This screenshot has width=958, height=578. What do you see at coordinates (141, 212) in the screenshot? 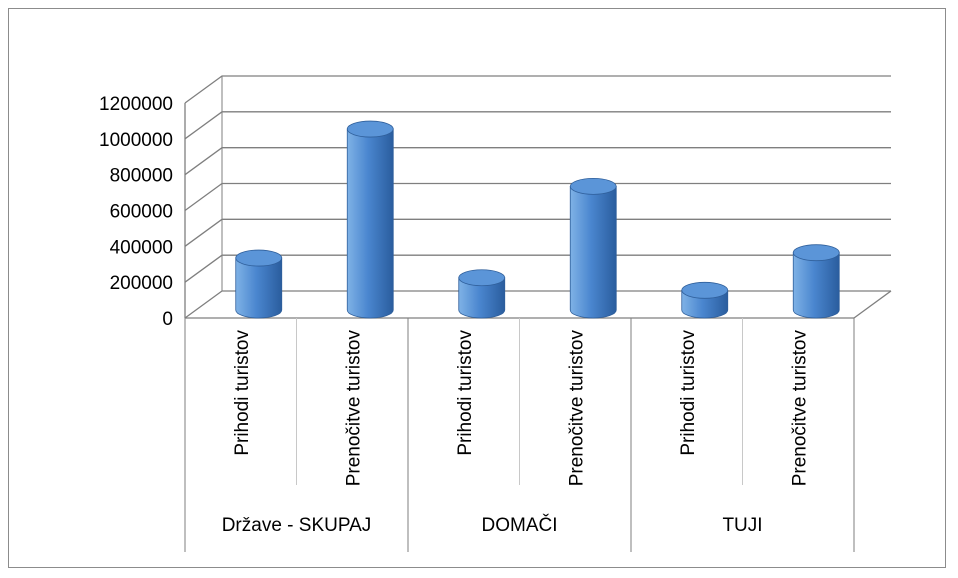
I see `y-tick-label: 600000` at bounding box center [141, 212].